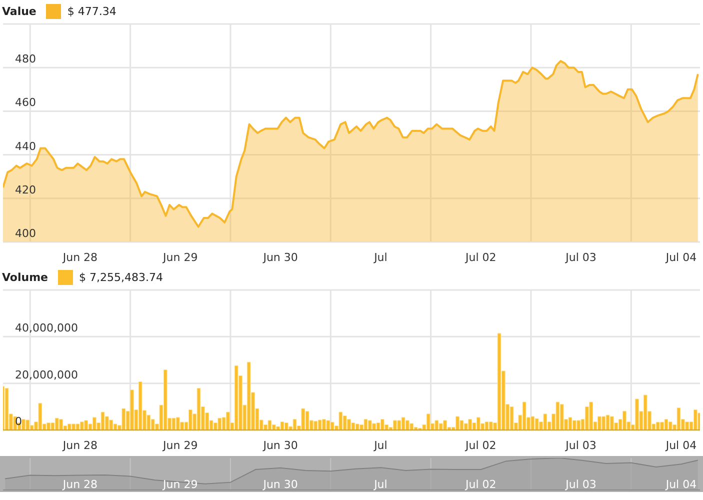 The width and height of the screenshot is (703, 500). What do you see at coordinates (46, 375) in the screenshot?
I see `y-tick-label: 20,000,000` at bounding box center [46, 375].